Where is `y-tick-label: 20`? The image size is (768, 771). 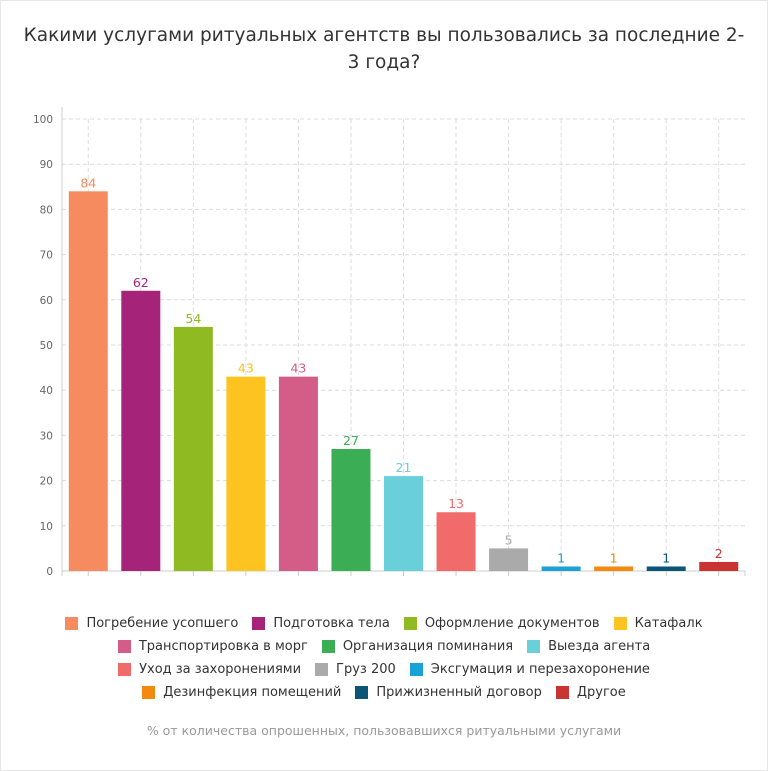 y-tick-label: 20 is located at coordinates (46, 482).